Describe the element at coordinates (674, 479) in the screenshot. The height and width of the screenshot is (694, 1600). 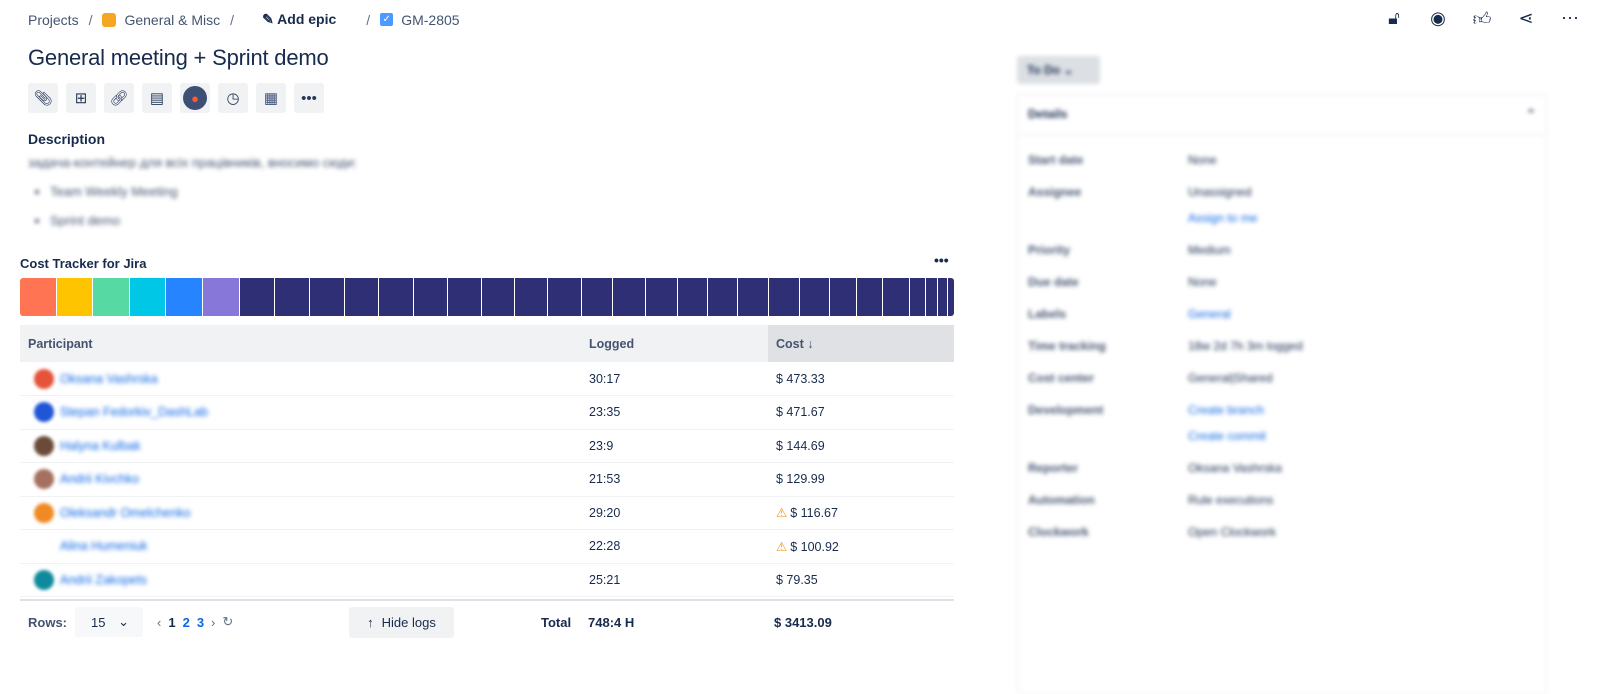
I see `logged-cell: 21:53` at that location.